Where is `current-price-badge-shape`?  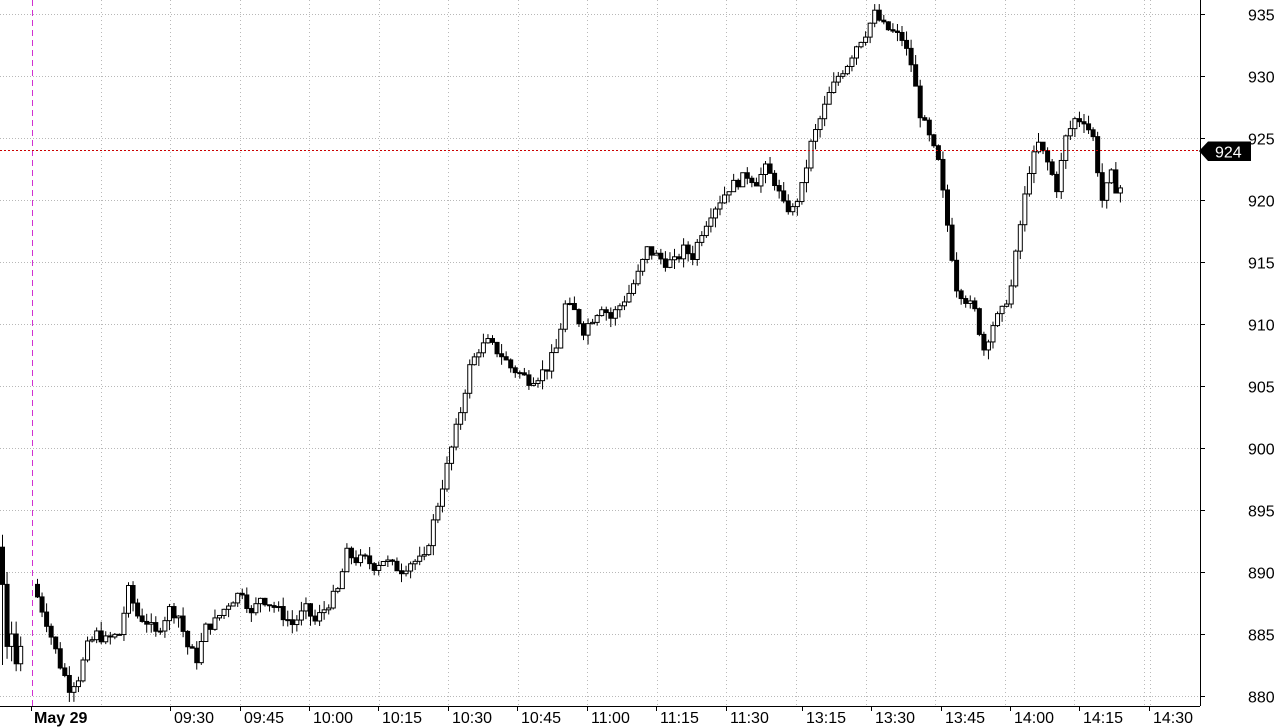
current-price-badge-shape is located at coordinates (1225, 151).